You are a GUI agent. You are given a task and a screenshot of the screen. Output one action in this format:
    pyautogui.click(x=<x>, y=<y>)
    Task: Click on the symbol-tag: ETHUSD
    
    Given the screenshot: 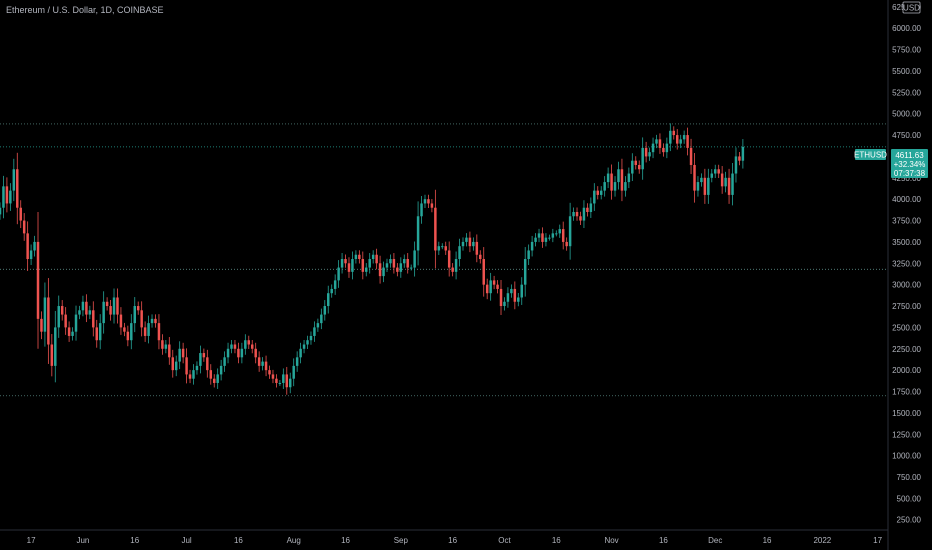 What is the action you would take?
    pyautogui.click(x=870, y=155)
    